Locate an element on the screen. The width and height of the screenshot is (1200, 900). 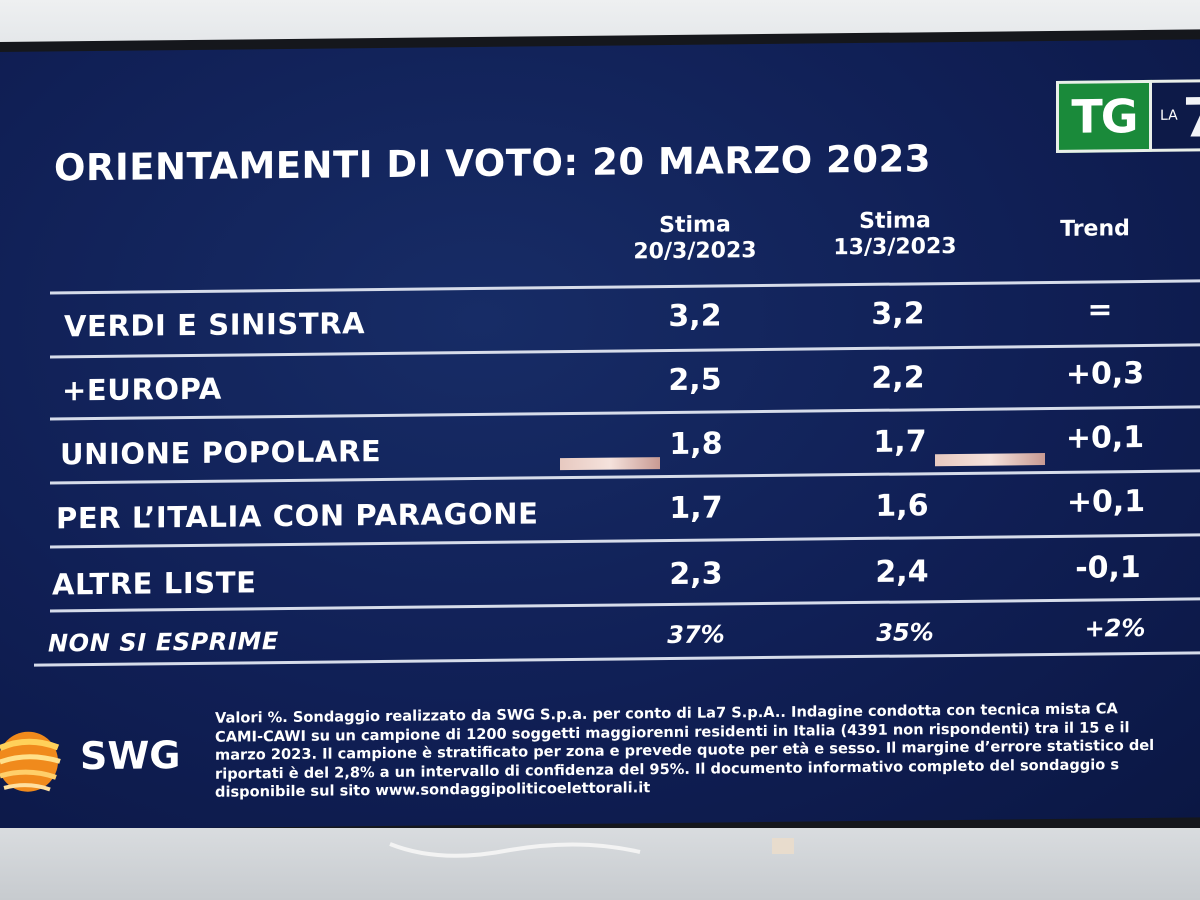
row-previous-value: 2,2 is located at coordinates (898, 378).